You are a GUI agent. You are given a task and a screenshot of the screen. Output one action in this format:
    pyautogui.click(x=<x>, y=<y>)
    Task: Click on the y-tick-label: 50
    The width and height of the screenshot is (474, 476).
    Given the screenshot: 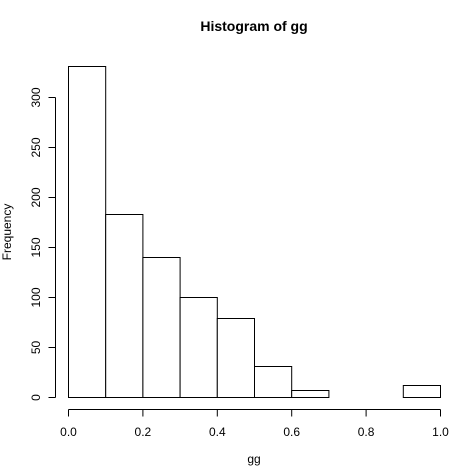 What is the action you would take?
    pyautogui.click(x=36, y=348)
    